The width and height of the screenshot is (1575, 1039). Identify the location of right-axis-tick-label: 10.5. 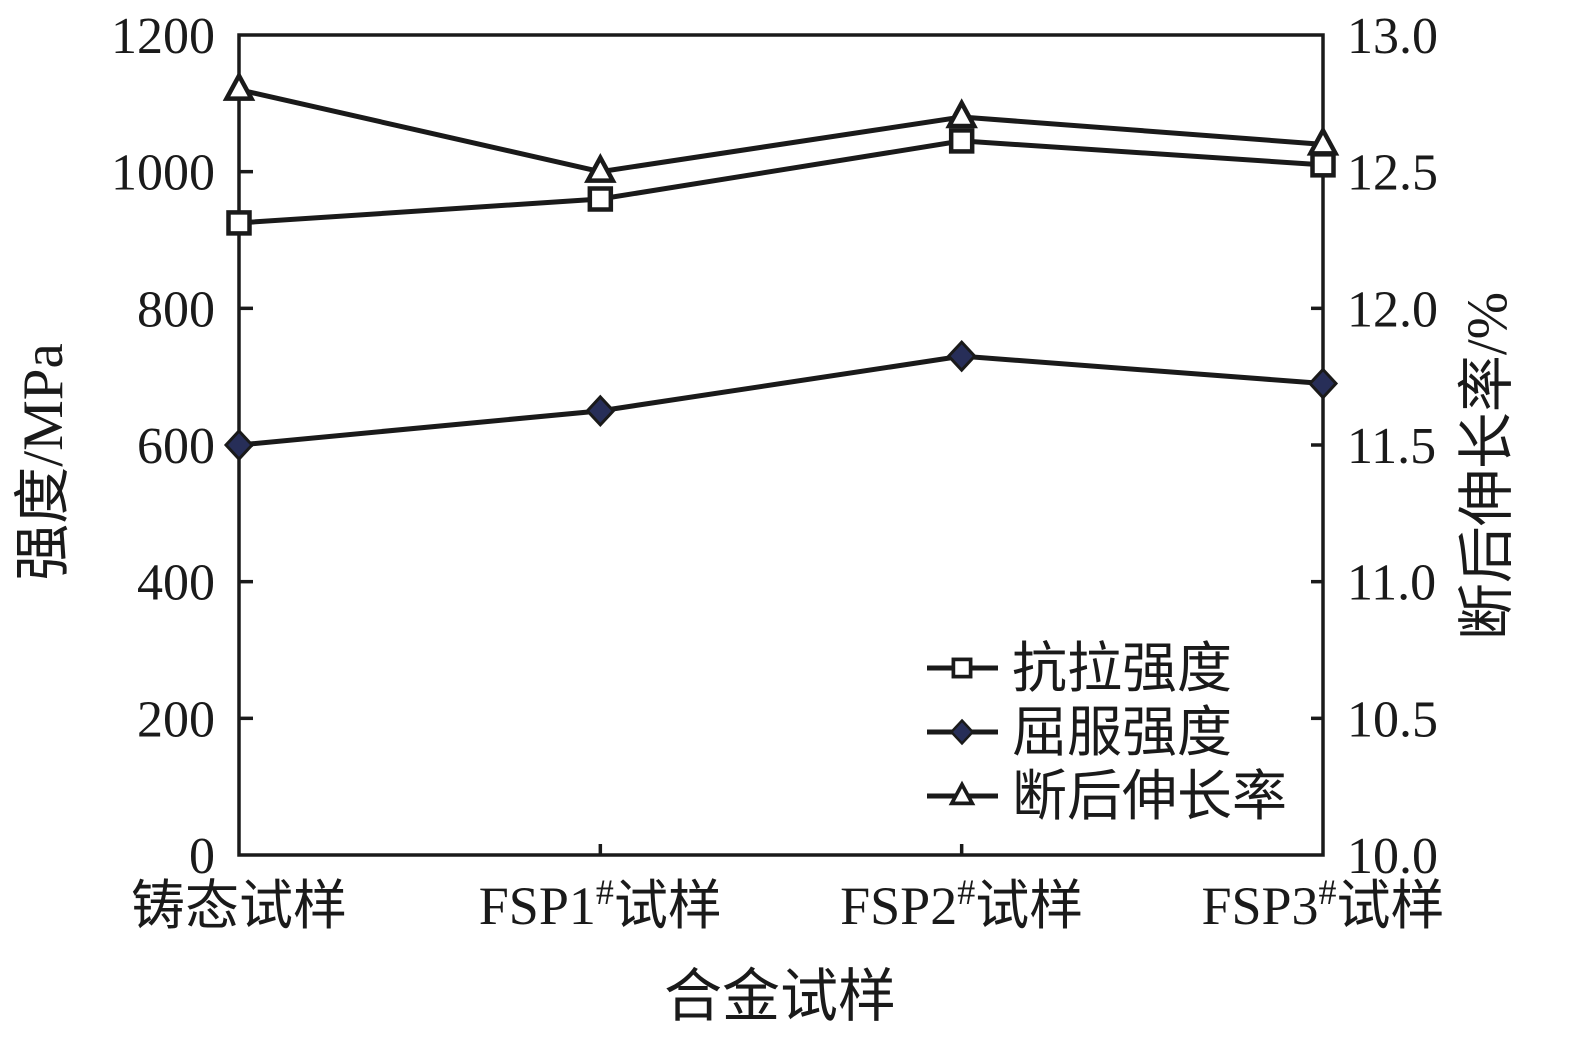
(1392, 719).